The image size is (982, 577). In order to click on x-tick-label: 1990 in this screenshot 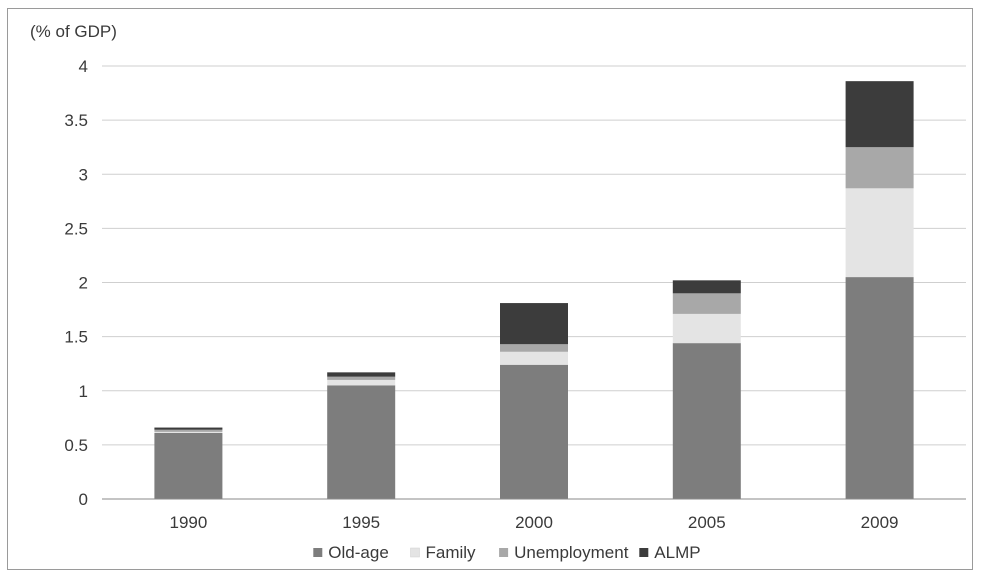, I will do `click(188, 522)`.